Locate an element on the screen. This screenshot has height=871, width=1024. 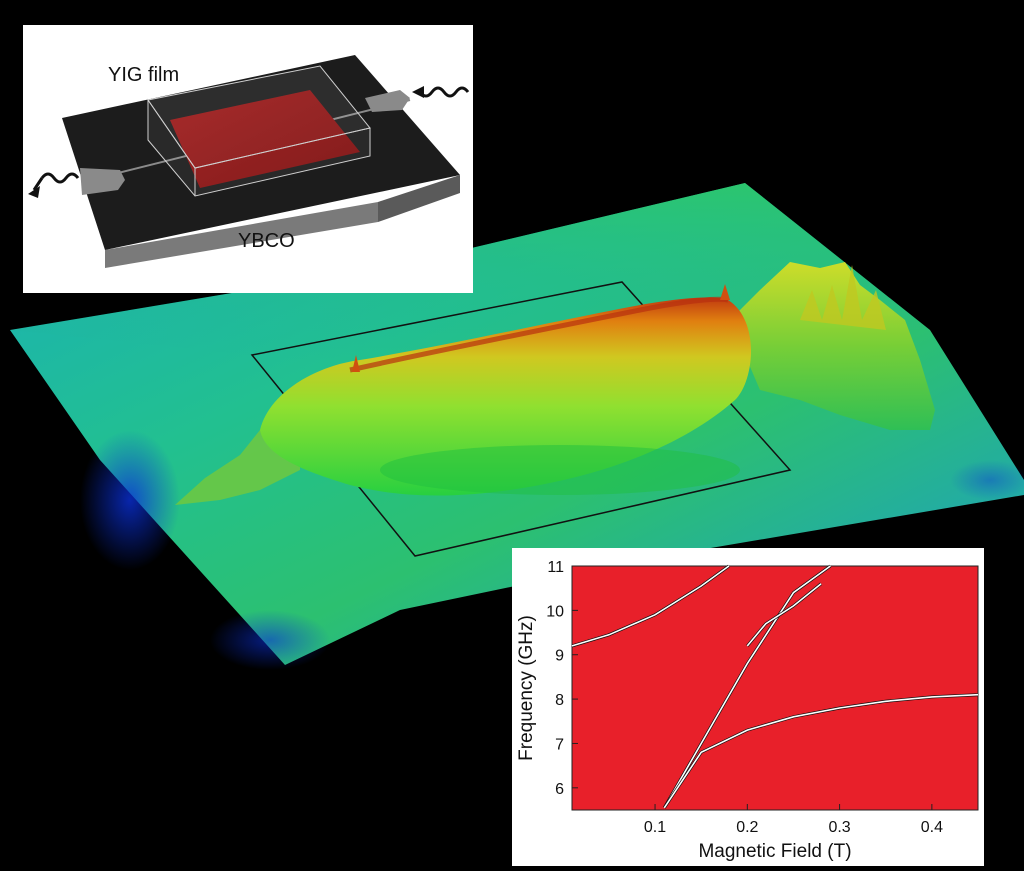
blue-region-right is located at coordinates (987, 480).